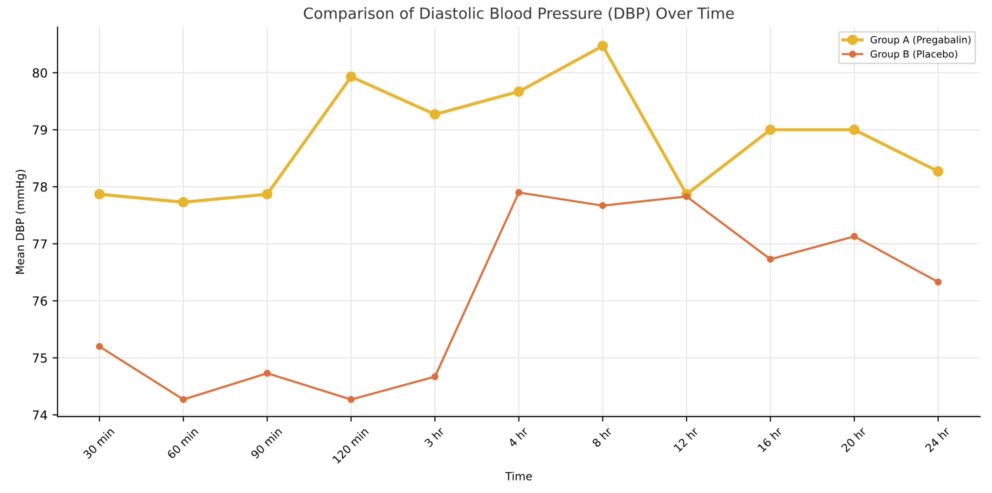 This screenshot has height=493, width=992. What do you see at coordinates (602, 437) in the screenshot?
I see `x-tick-label: 8 hr` at bounding box center [602, 437].